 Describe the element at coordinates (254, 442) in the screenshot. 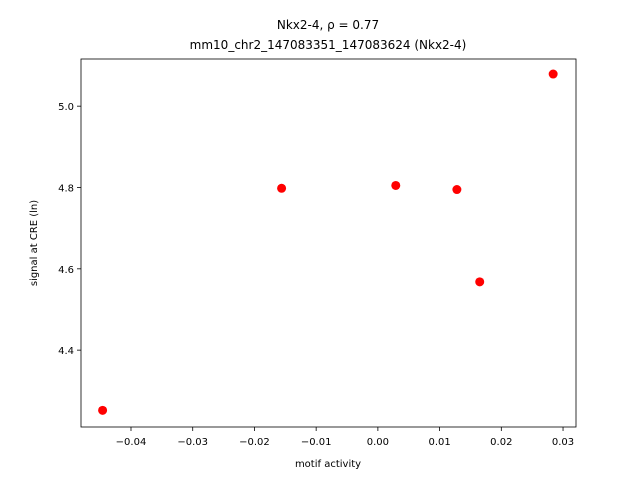

I see `x-tick-label: −0.02` at that location.